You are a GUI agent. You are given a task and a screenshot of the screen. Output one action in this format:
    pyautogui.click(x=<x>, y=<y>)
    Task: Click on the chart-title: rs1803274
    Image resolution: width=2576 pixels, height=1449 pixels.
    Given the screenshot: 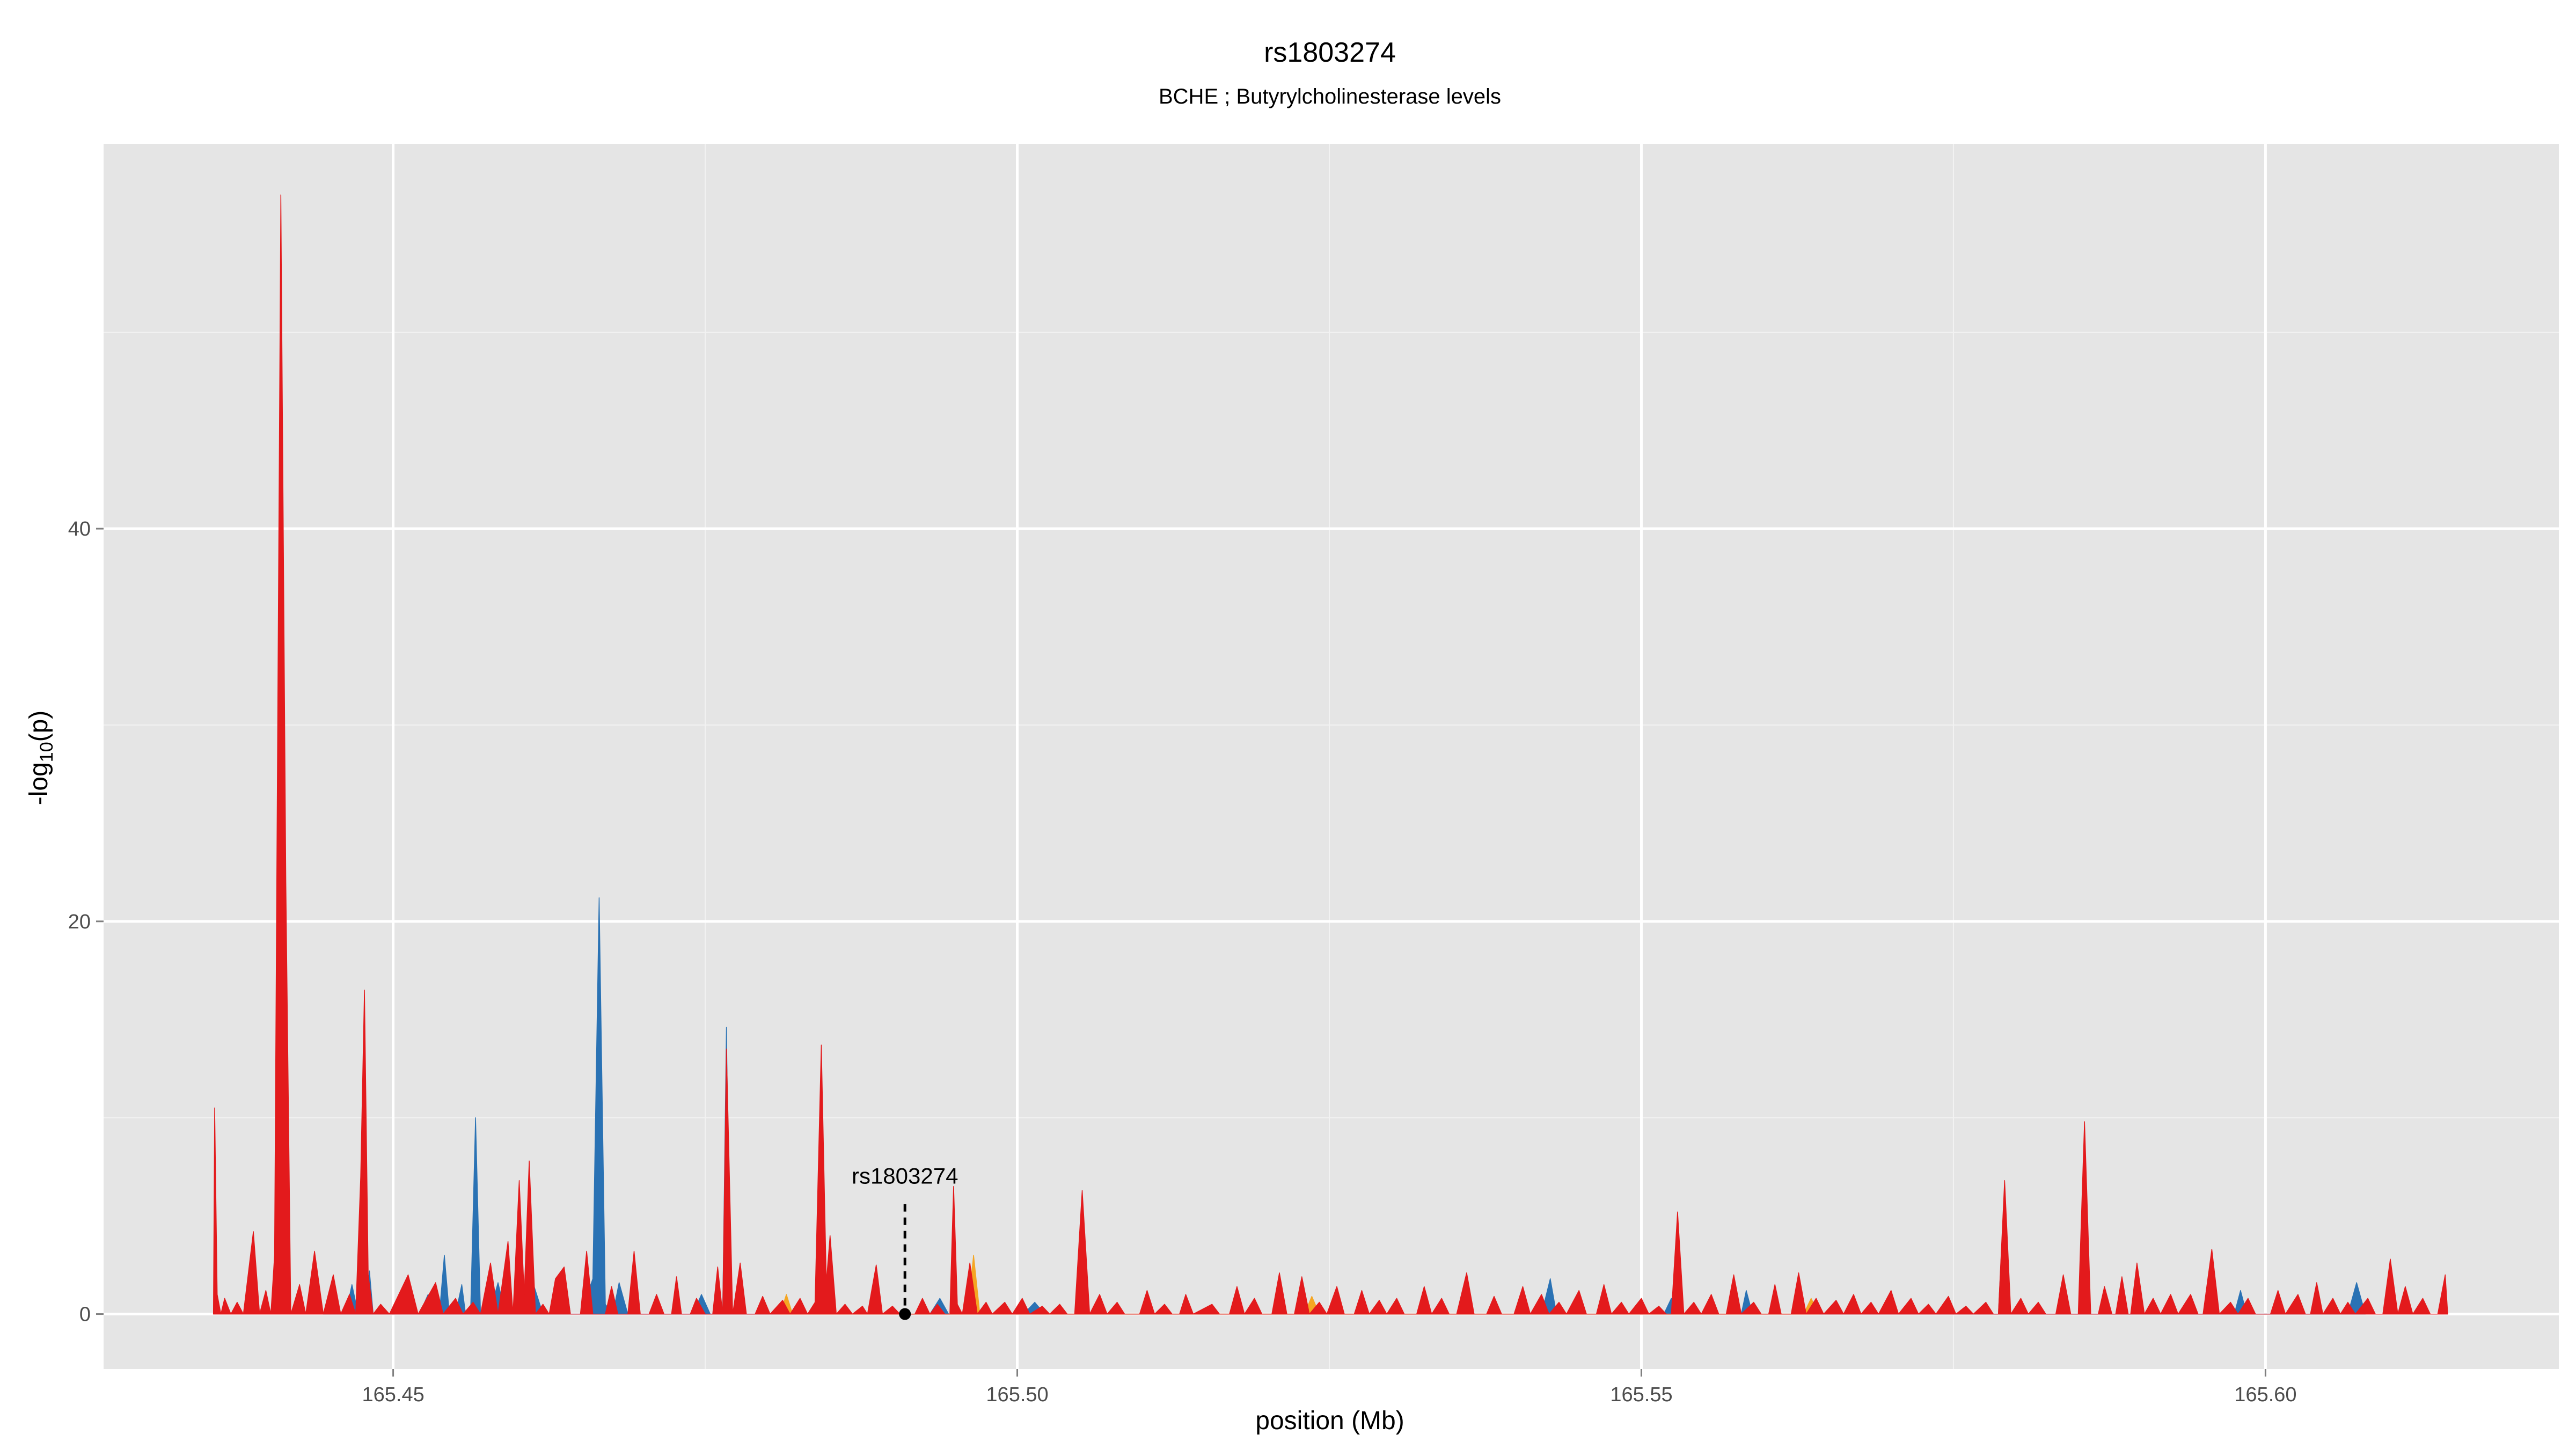 What is the action you would take?
    pyautogui.click(x=1330, y=52)
    